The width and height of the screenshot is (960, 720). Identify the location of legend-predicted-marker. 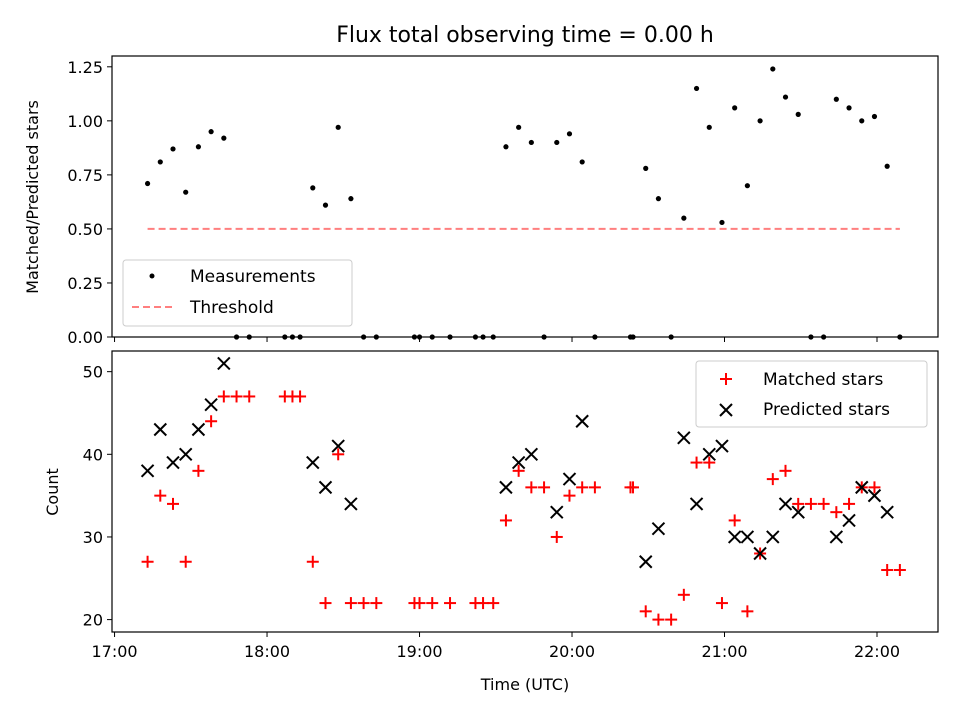
(726, 410).